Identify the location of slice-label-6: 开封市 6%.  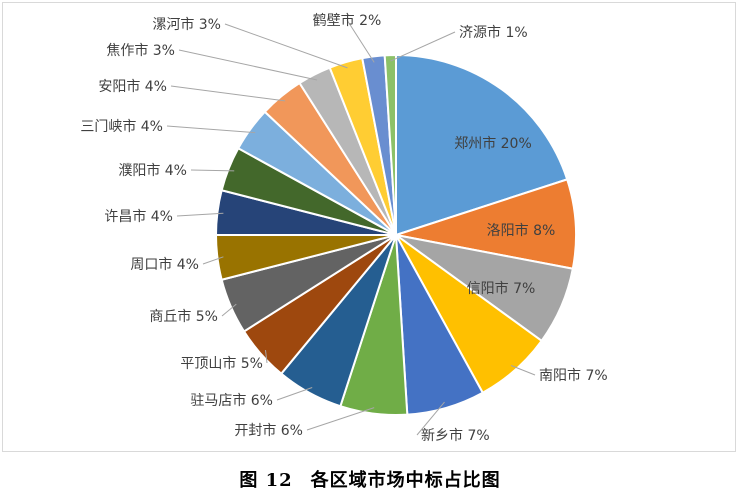
(268, 430).